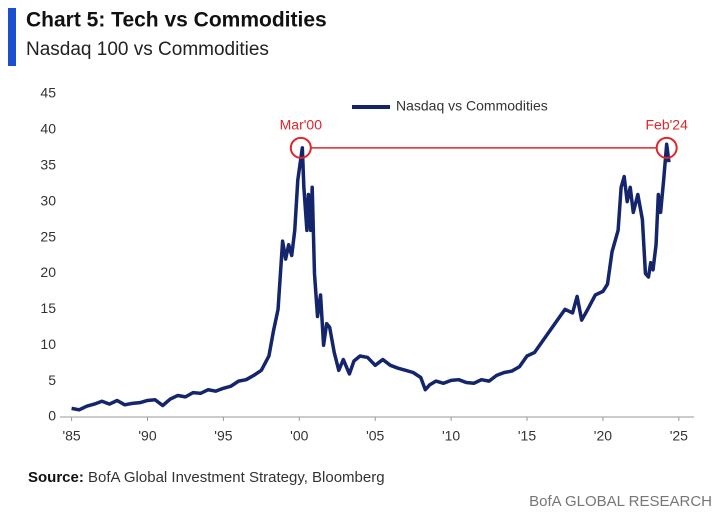 This screenshot has height=517, width=721. I want to click on chart-subtitle: Nasdaq 100 vs Commodities, so click(147, 49).